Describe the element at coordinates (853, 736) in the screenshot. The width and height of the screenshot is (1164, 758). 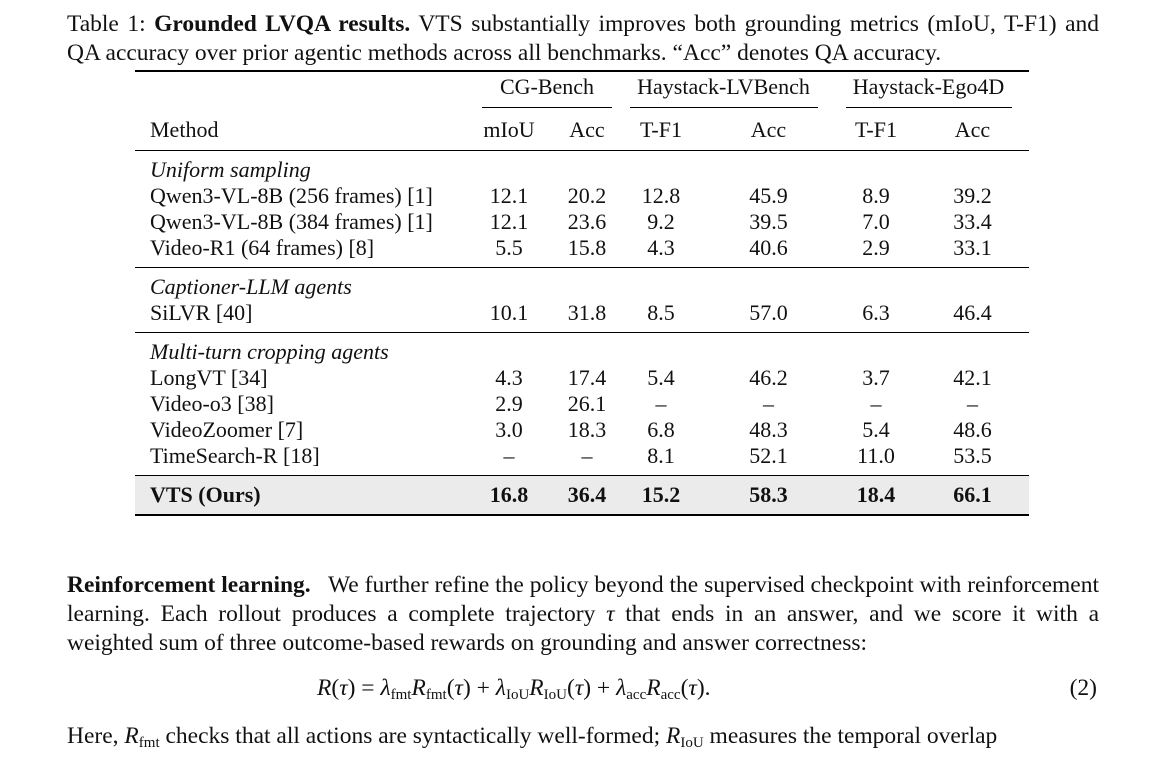
I see `next-text-3: measures the temporal overlap` at that location.